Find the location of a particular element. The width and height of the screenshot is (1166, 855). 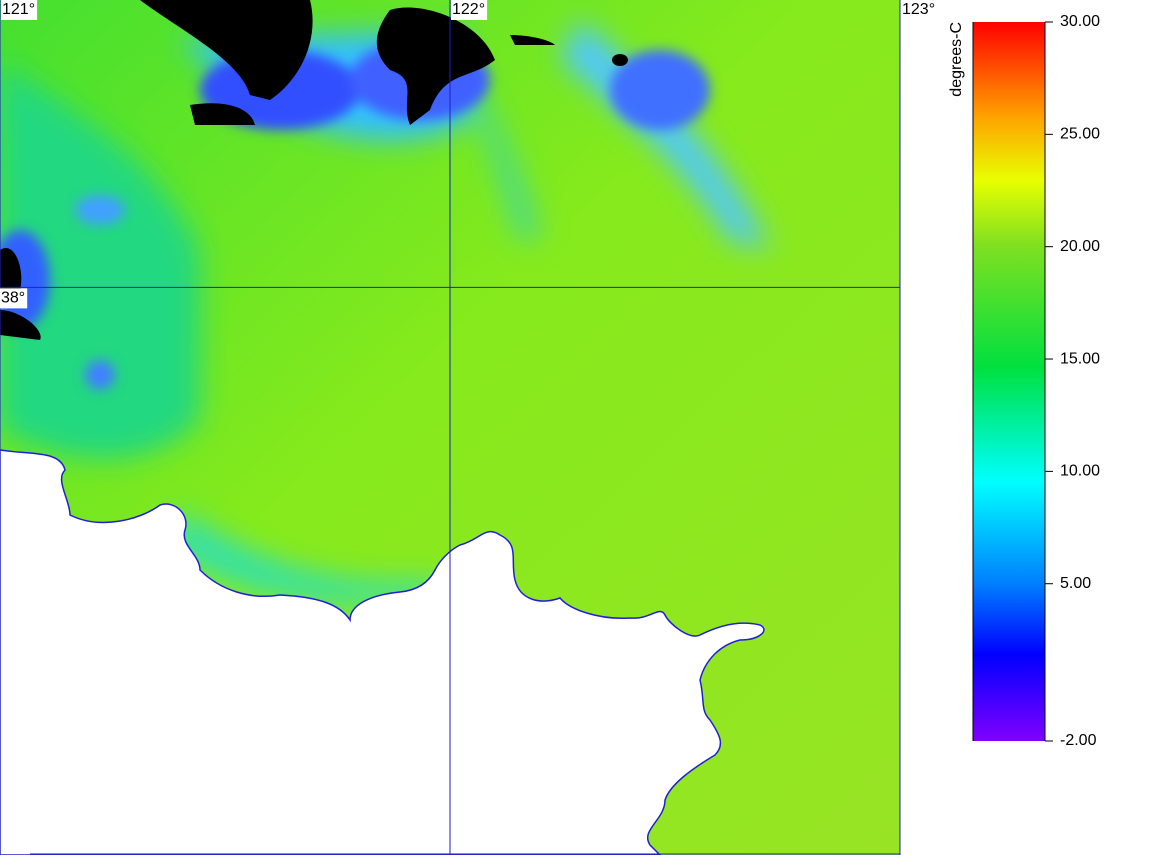

colorbar-tick-label: 15.00 is located at coordinates (1080, 358).